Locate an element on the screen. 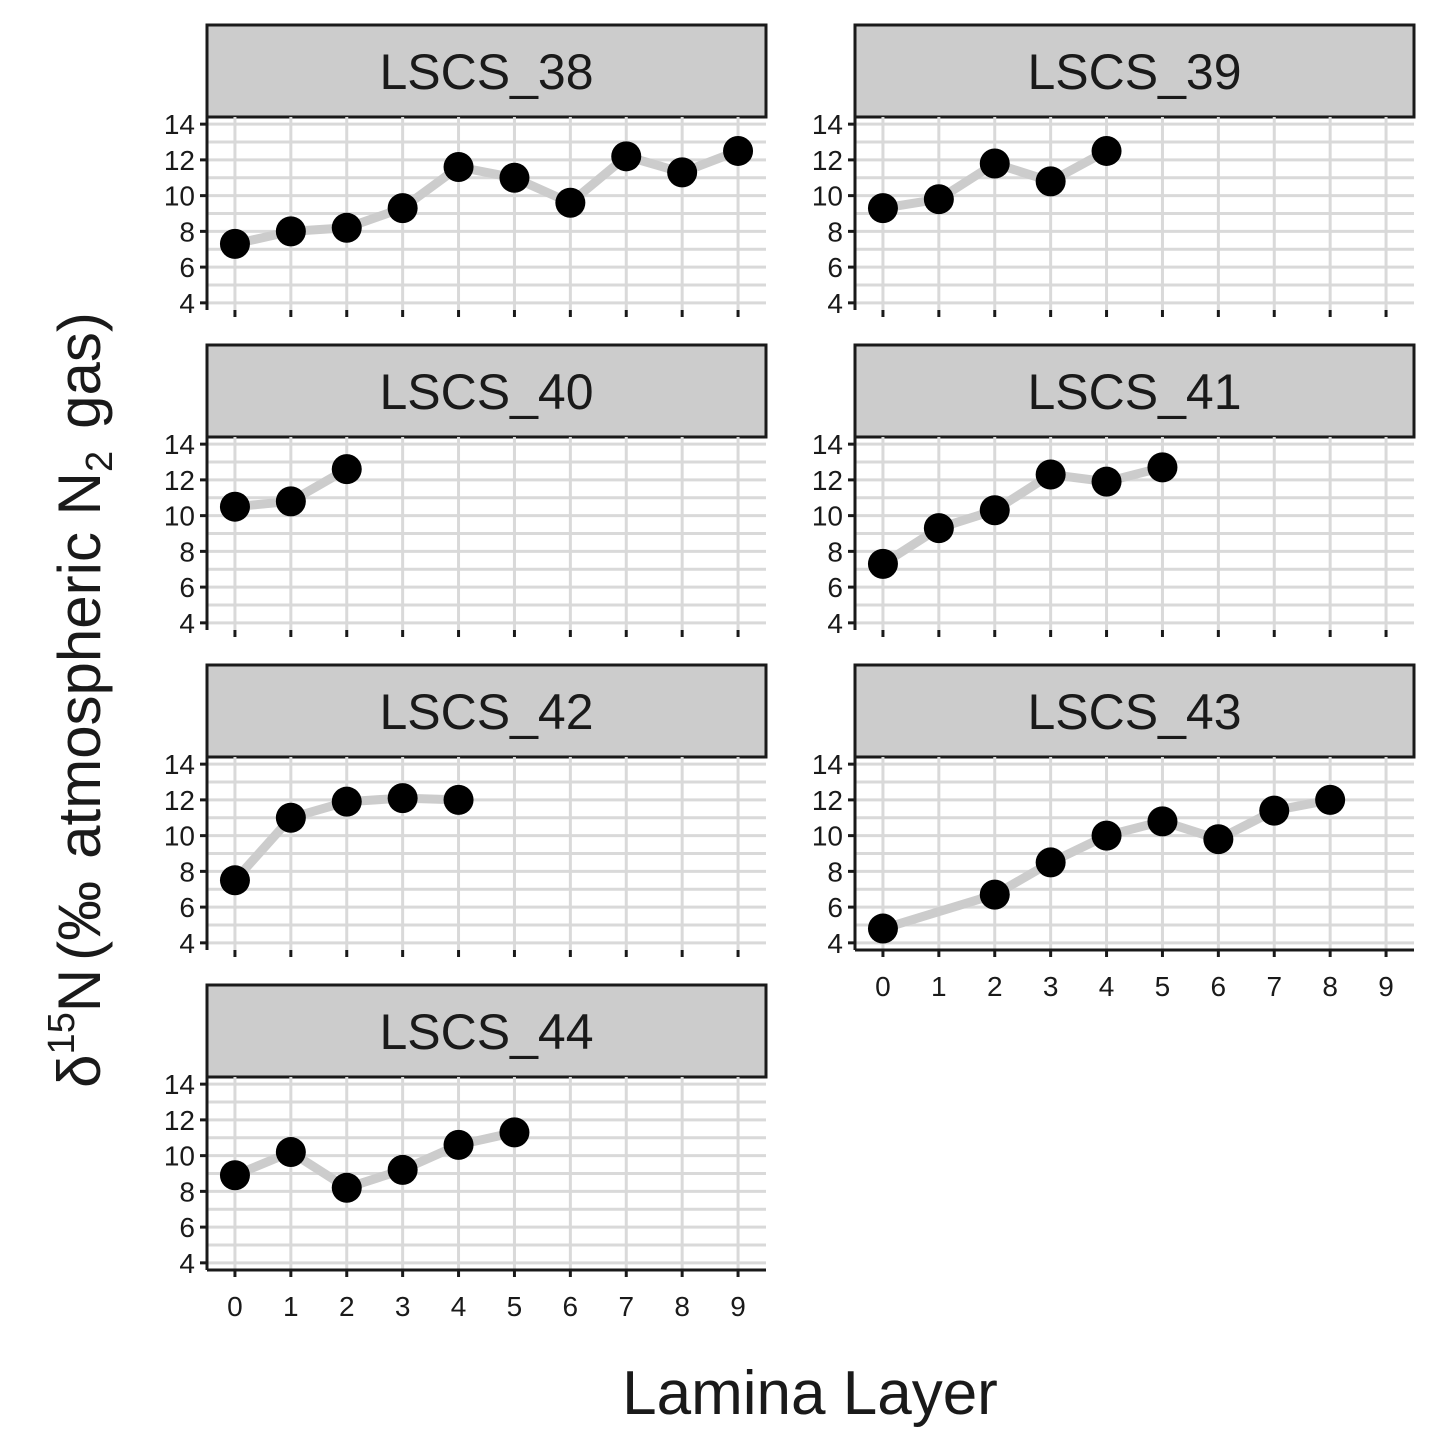  facet-panel: LSCS_38 4 6 8 10 12 14 is located at coordinates (466, 171).